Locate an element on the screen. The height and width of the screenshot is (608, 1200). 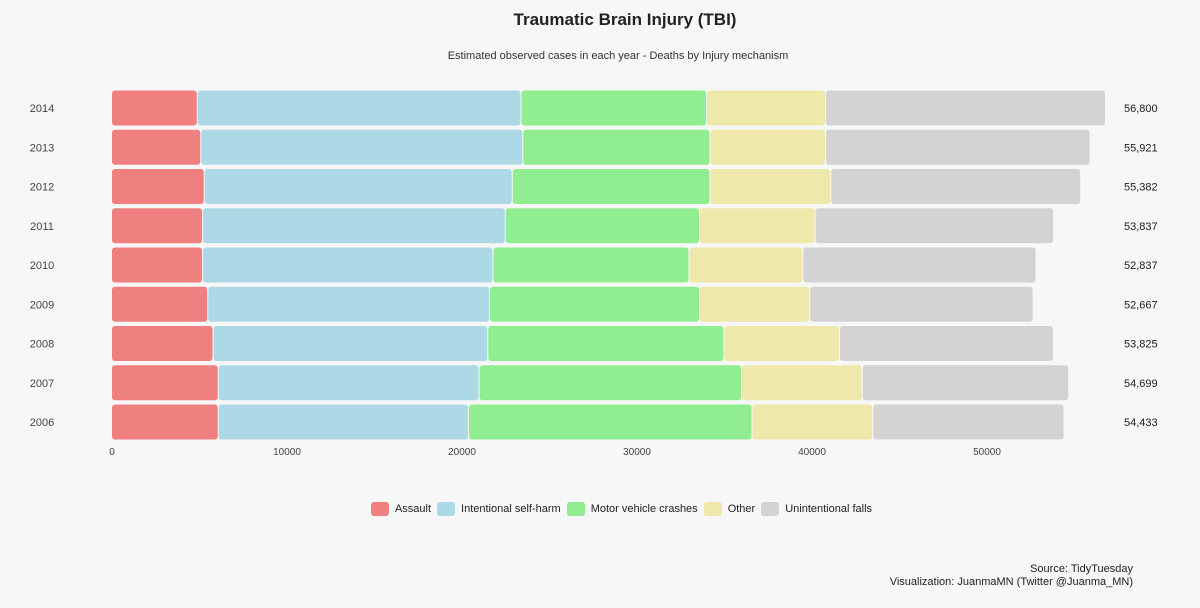
total-label: 55,921 is located at coordinates (1141, 148).